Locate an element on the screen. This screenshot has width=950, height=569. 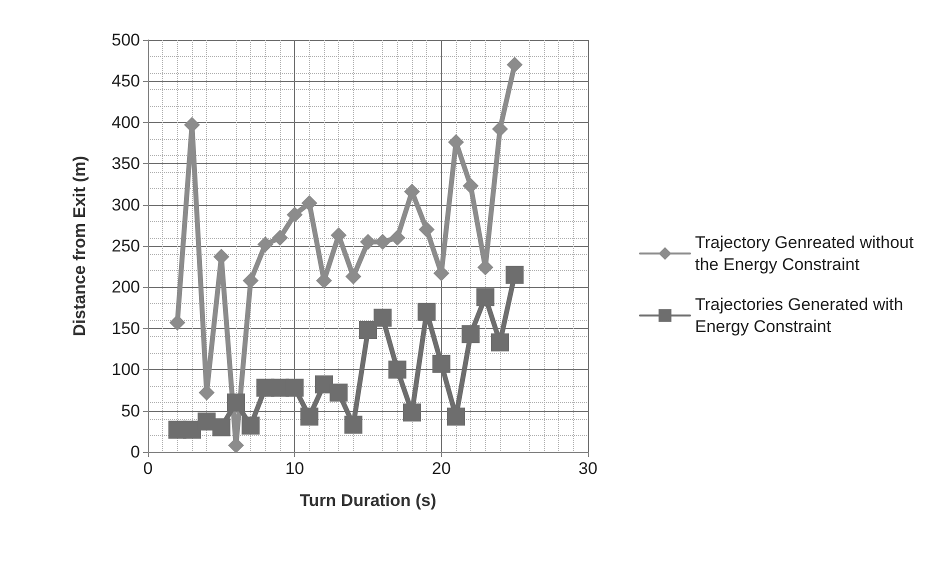
x-tick-label: 10 is located at coordinates (294, 468).